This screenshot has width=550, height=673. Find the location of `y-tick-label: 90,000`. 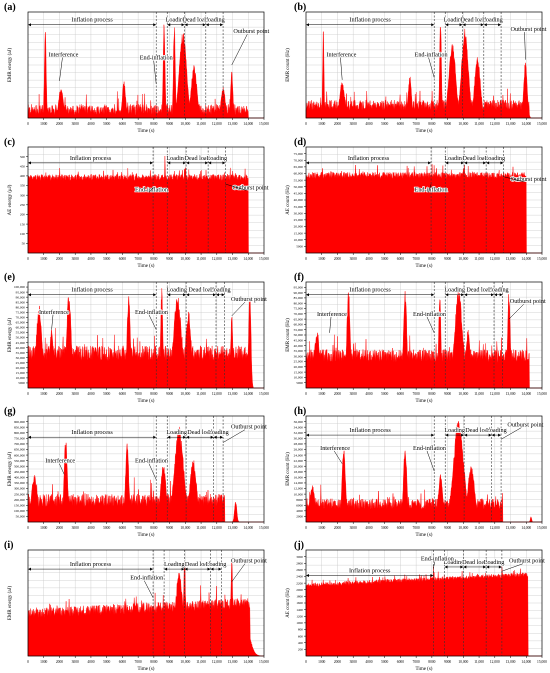

y-tick-label: 90,000 is located at coordinates (21, 297).